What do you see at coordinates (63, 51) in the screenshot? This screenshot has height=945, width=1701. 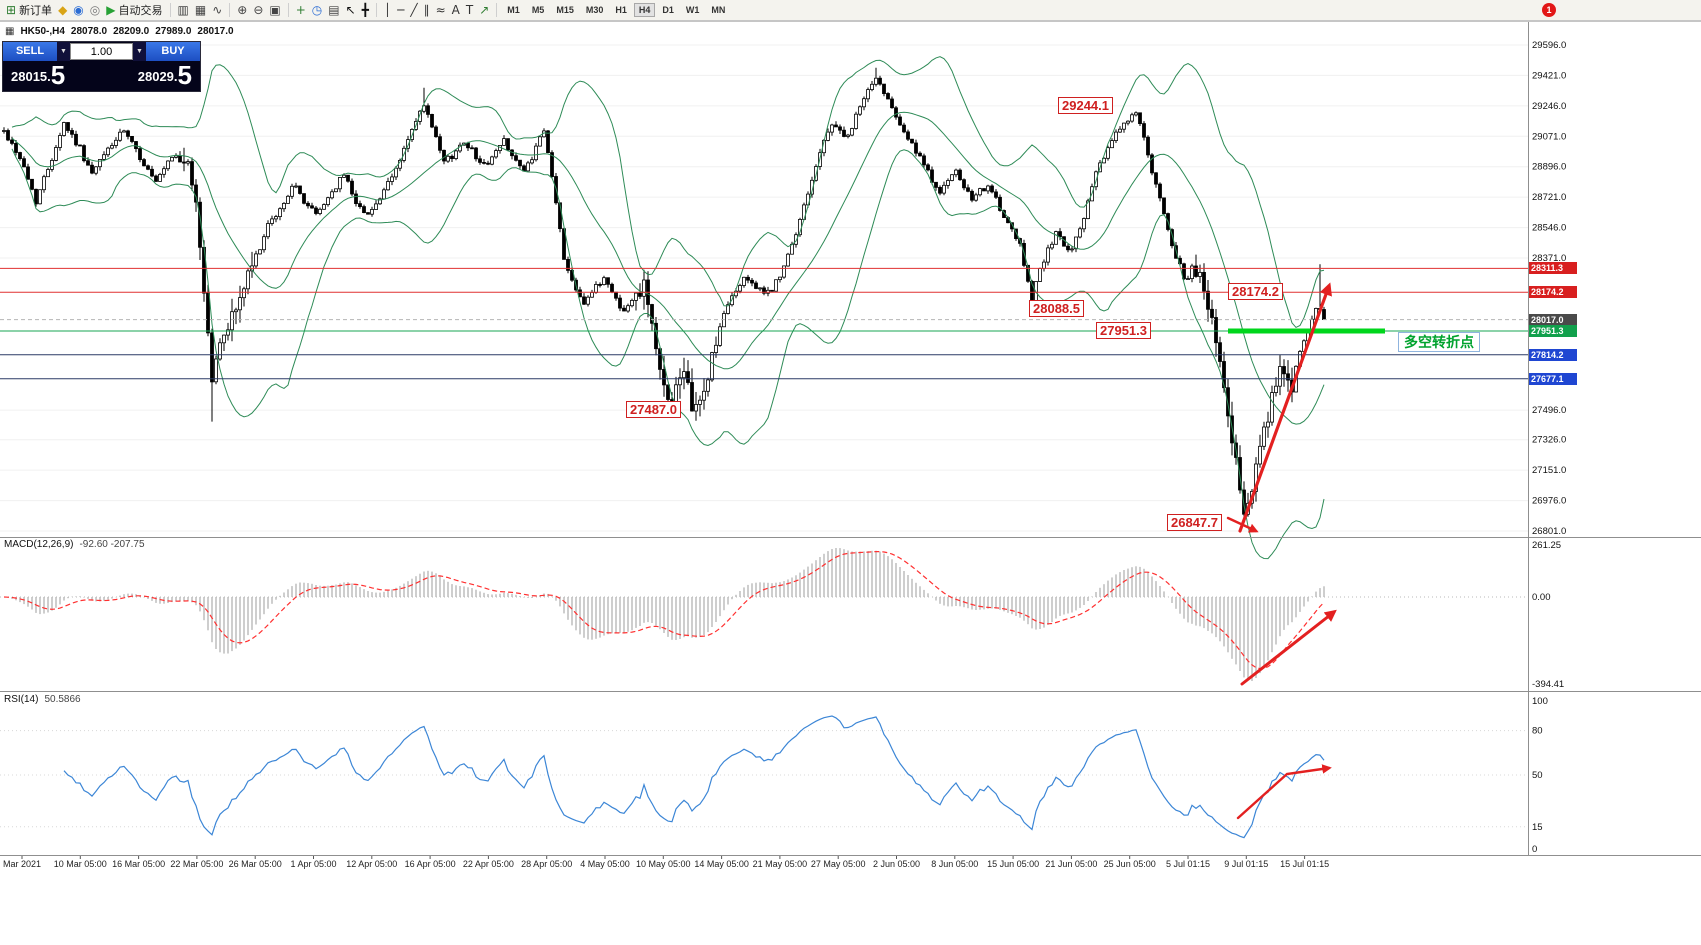 I see `volume-decrease-button: ▼` at bounding box center [63, 51].